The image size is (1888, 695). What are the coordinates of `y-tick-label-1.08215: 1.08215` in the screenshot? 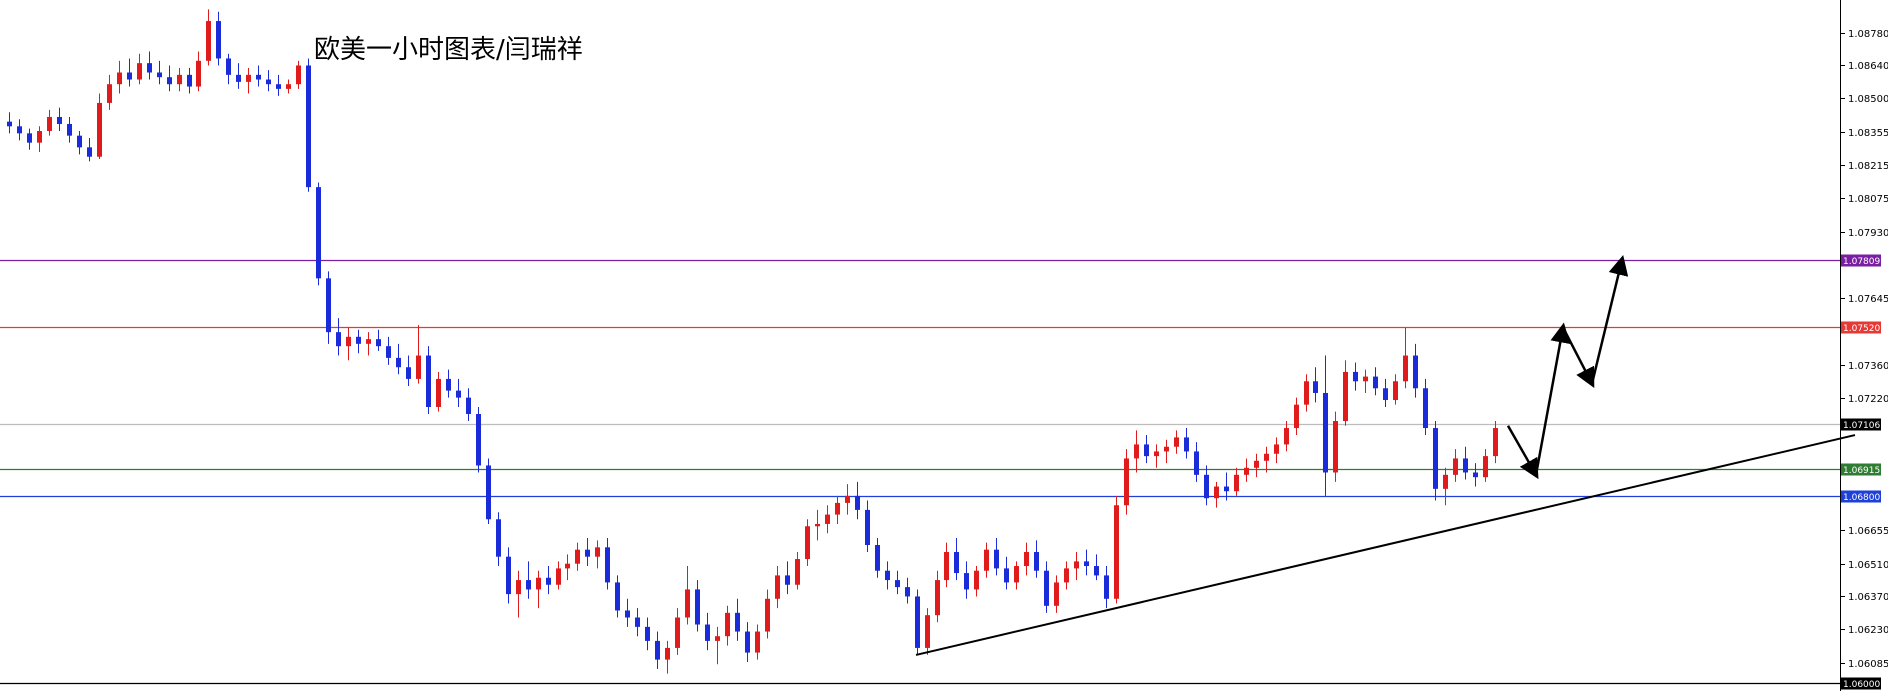 It's located at (1868, 166).